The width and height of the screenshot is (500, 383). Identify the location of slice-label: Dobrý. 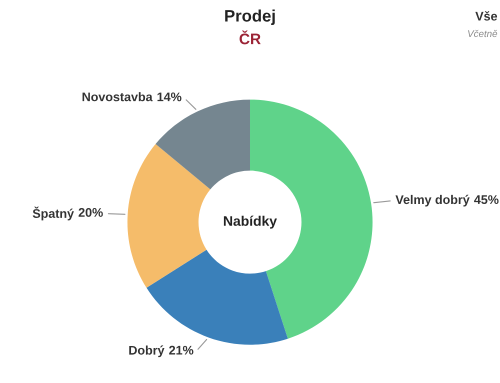
(146, 351).